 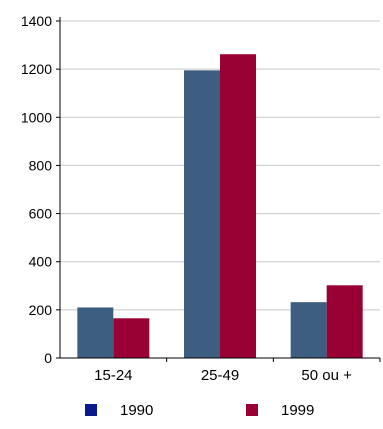 I want to click on y-tick-label: 1400, so click(x=36, y=21).